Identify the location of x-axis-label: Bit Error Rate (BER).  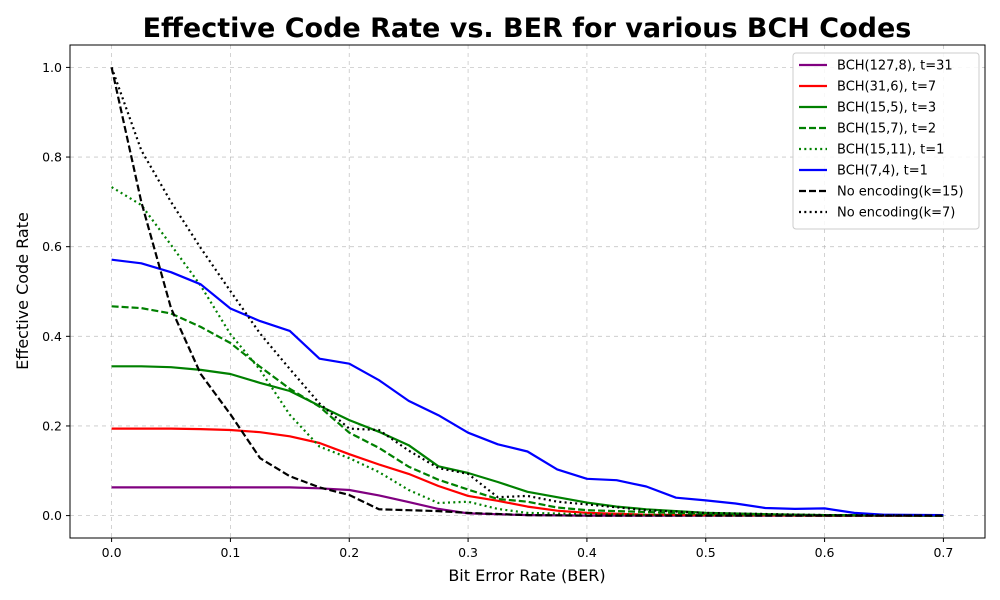
(526, 575).